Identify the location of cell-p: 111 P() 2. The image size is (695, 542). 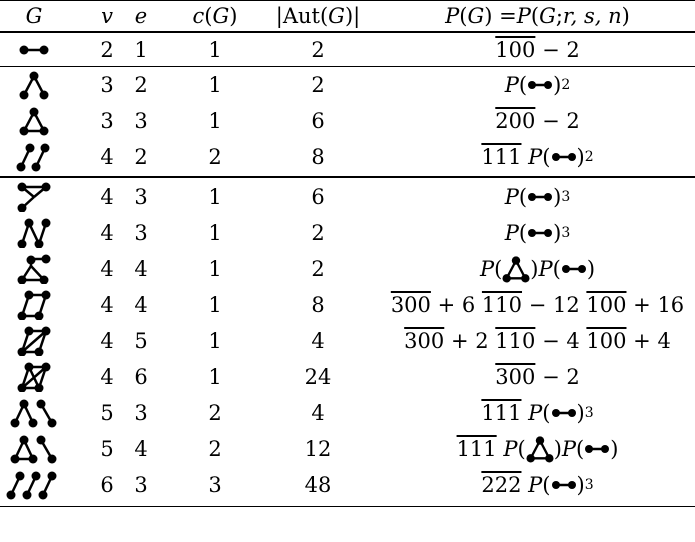
(537, 157).